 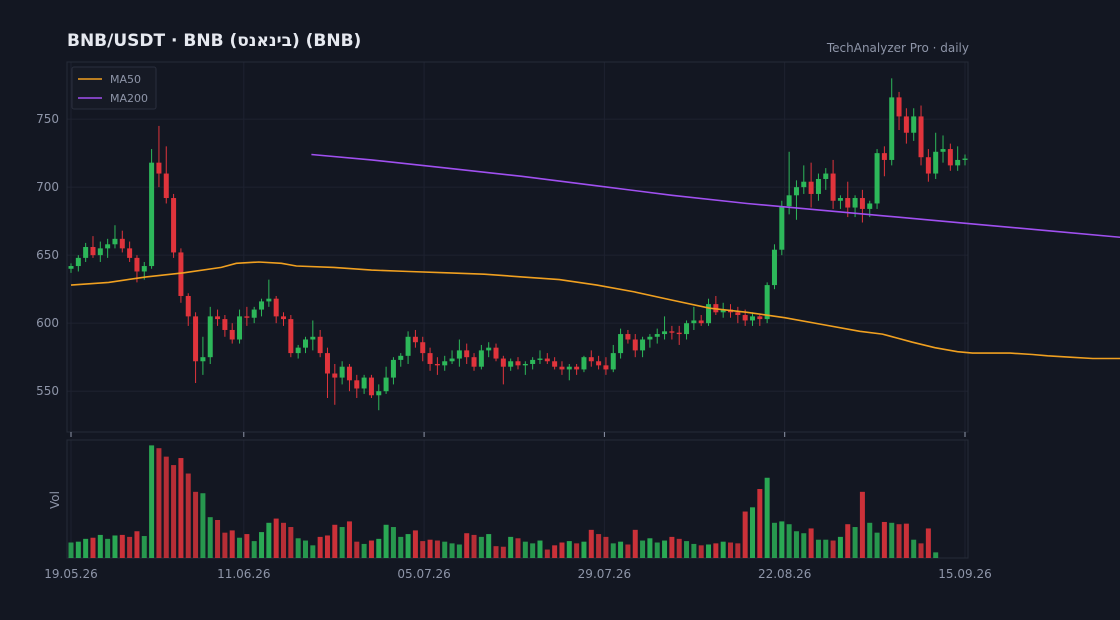 I want to click on legend: MA50 MA200, so click(x=114, y=88).